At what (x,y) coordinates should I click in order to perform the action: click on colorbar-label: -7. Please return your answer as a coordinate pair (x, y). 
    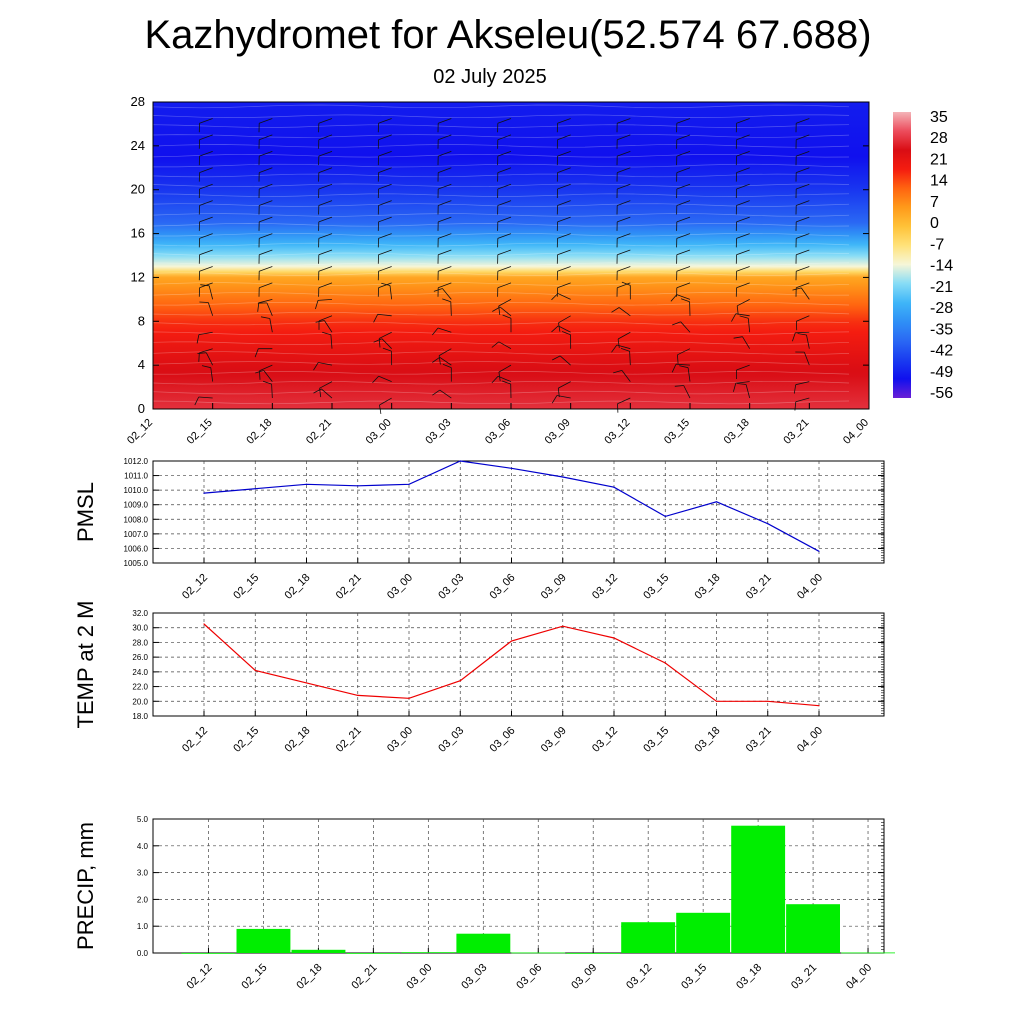
    Looking at the image, I should click on (937, 244).